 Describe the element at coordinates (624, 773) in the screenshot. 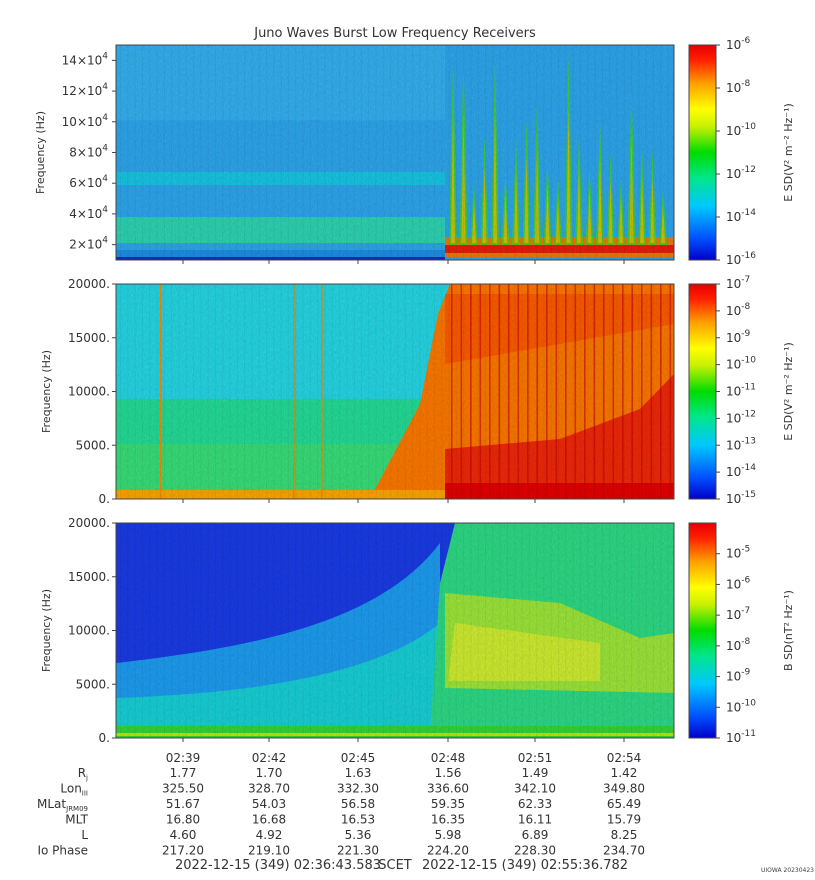

I see `ephemeris-value: 1.42` at that location.